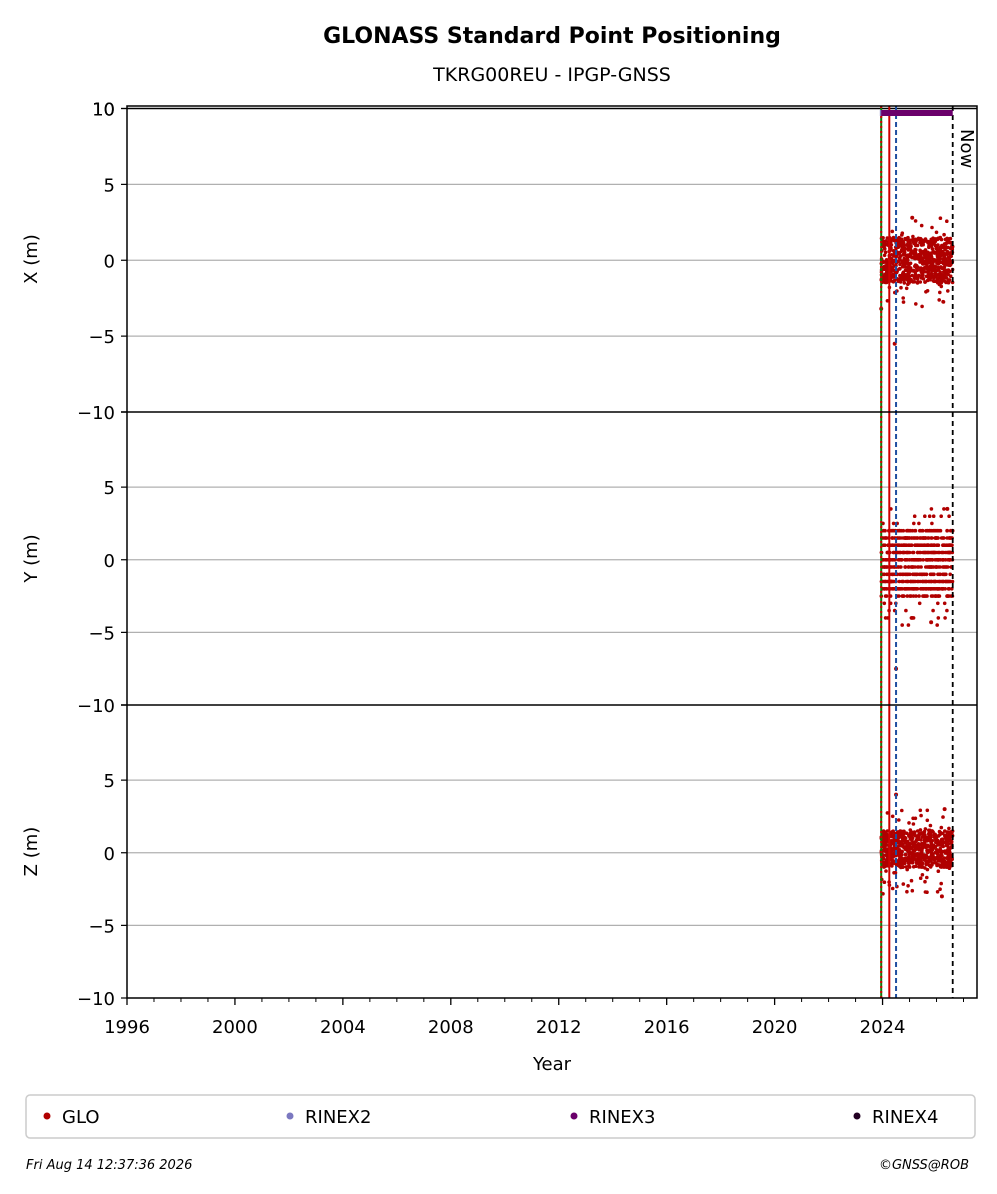 This screenshot has height=1194, width=997. What do you see at coordinates (109, 1165) in the screenshot?
I see `footer-timestamp: Fri Aug 14 12:37:36 2026` at bounding box center [109, 1165].